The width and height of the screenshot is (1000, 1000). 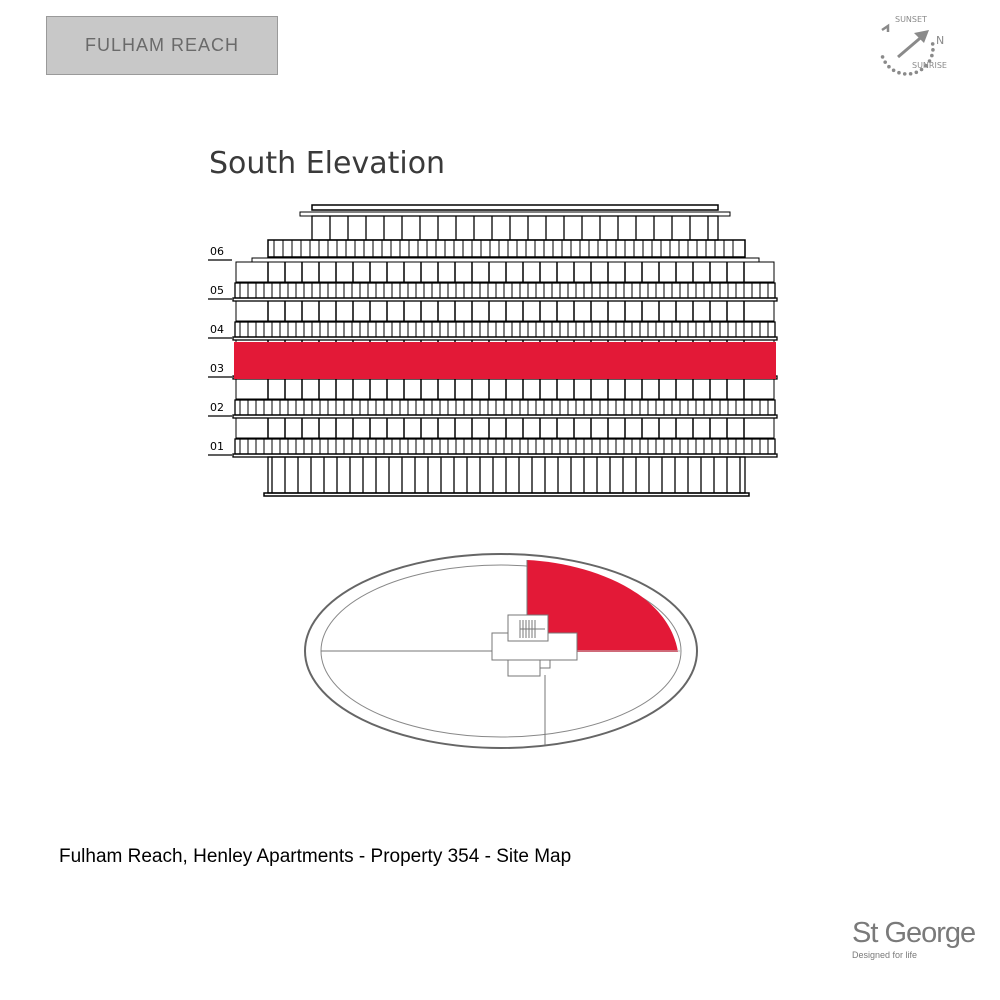 I want to click on sunrise-label: SUNRISE, so click(x=929, y=65).